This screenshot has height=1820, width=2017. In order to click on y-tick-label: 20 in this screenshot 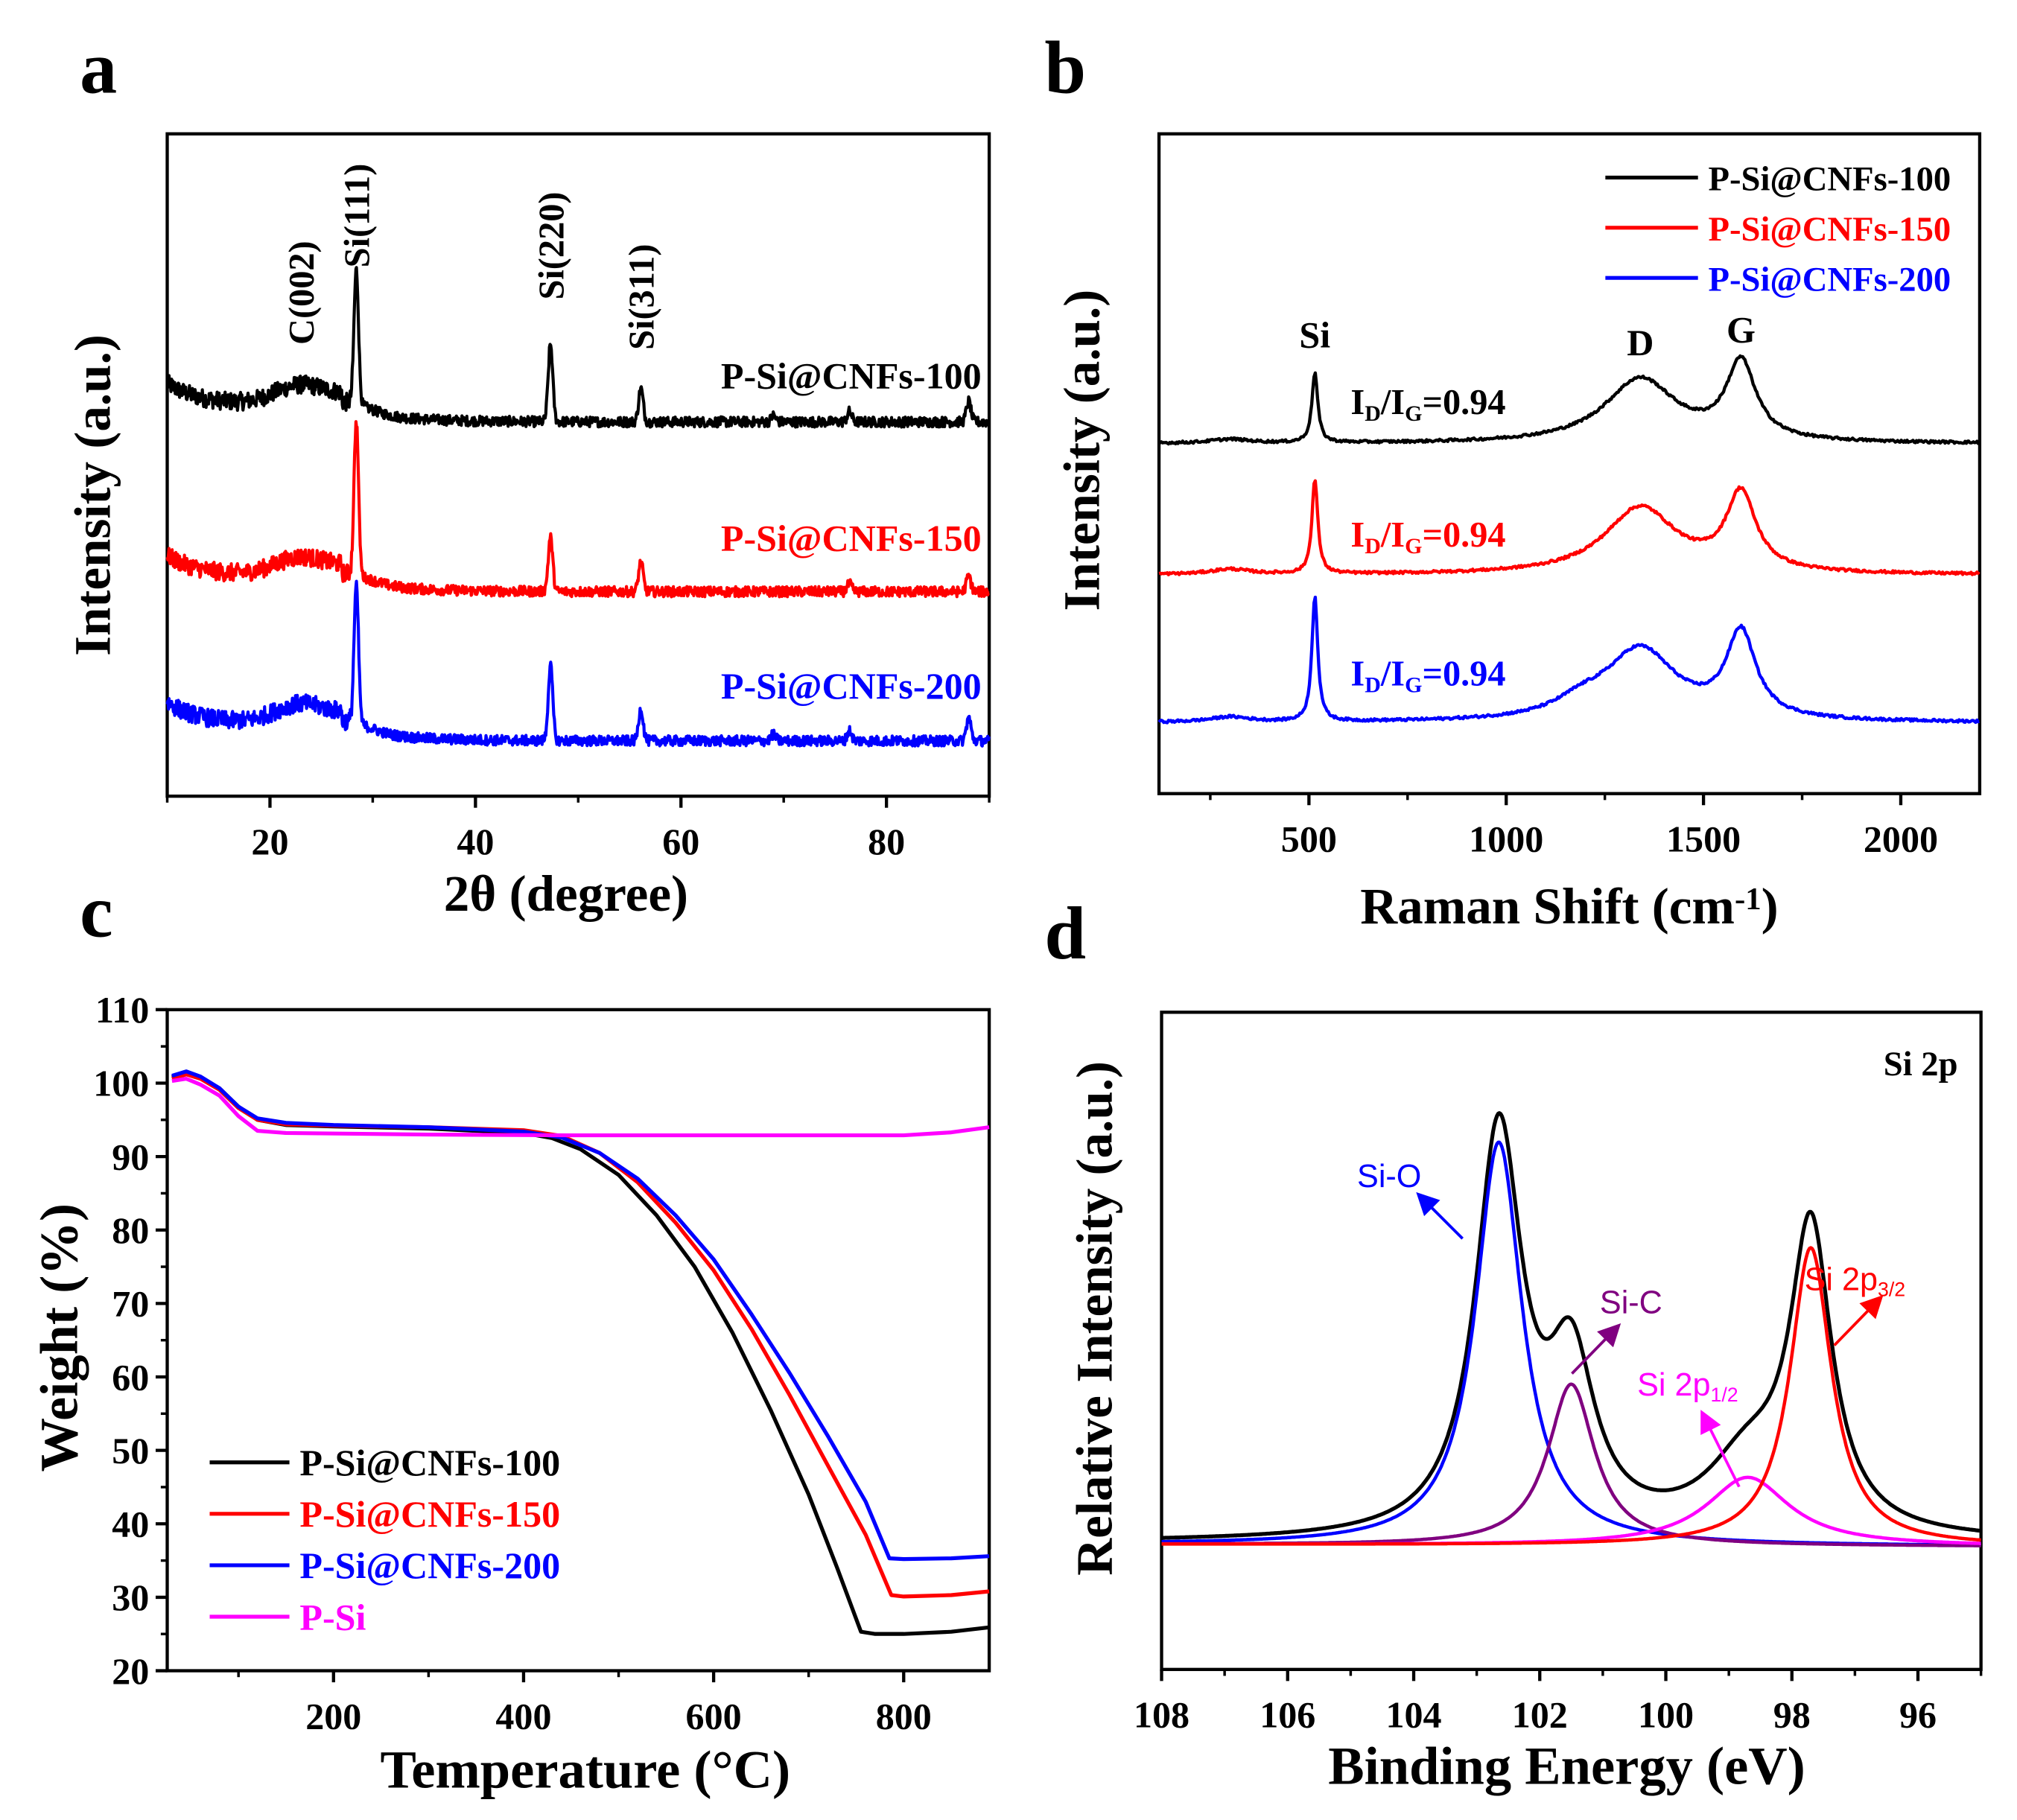, I will do `click(130, 1671)`.